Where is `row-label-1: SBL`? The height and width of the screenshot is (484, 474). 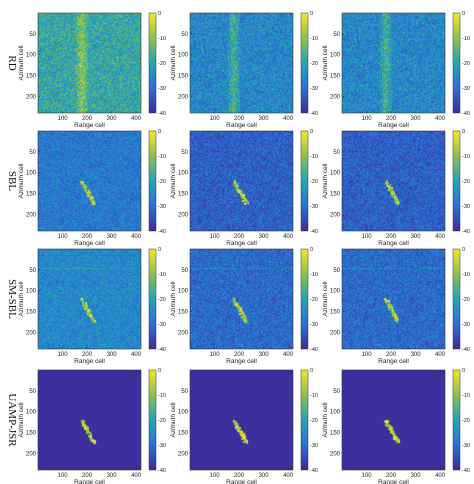
row-label-1: SBL is located at coordinates (12, 181).